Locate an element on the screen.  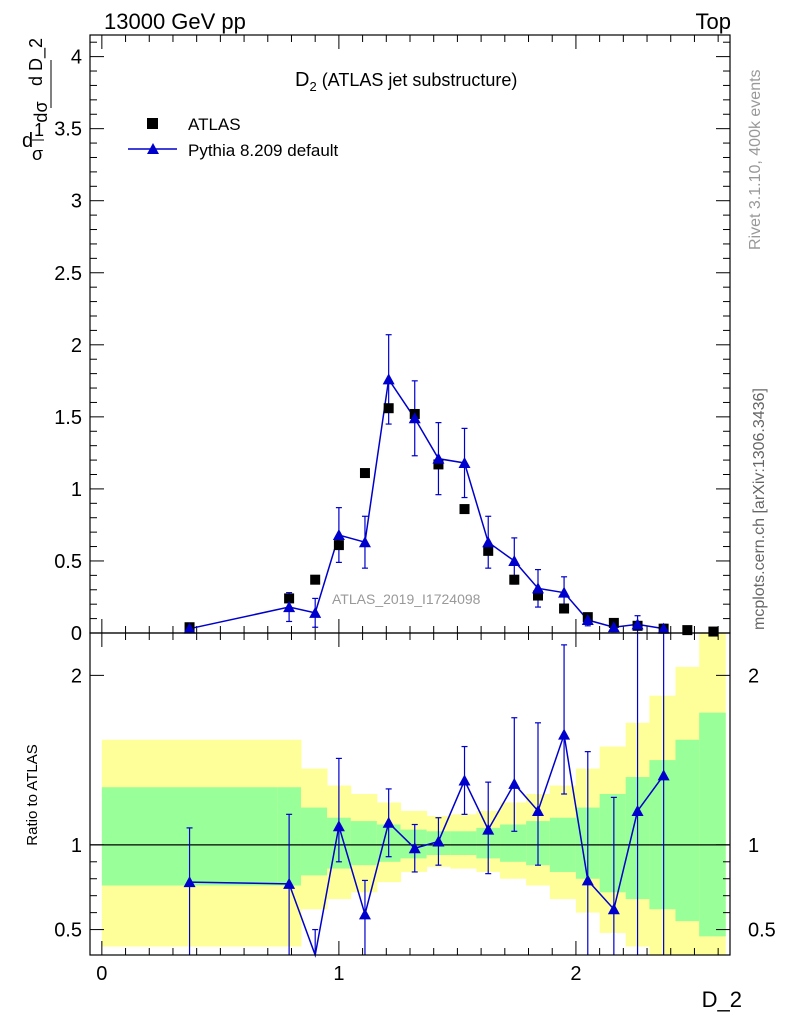
upper-ytick-label: 0.5 is located at coordinates (68, 562).